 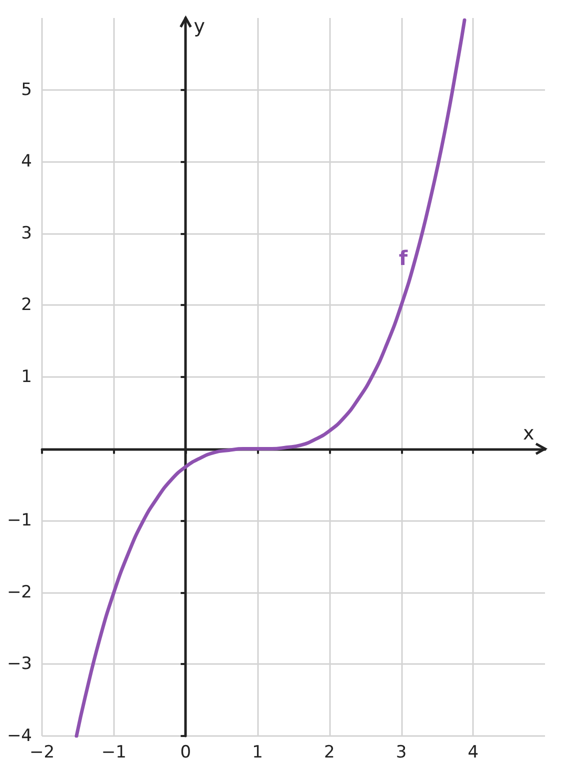 What do you see at coordinates (19, 664) in the screenshot?
I see `y-tick-label: −3` at bounding box center [19, 664].